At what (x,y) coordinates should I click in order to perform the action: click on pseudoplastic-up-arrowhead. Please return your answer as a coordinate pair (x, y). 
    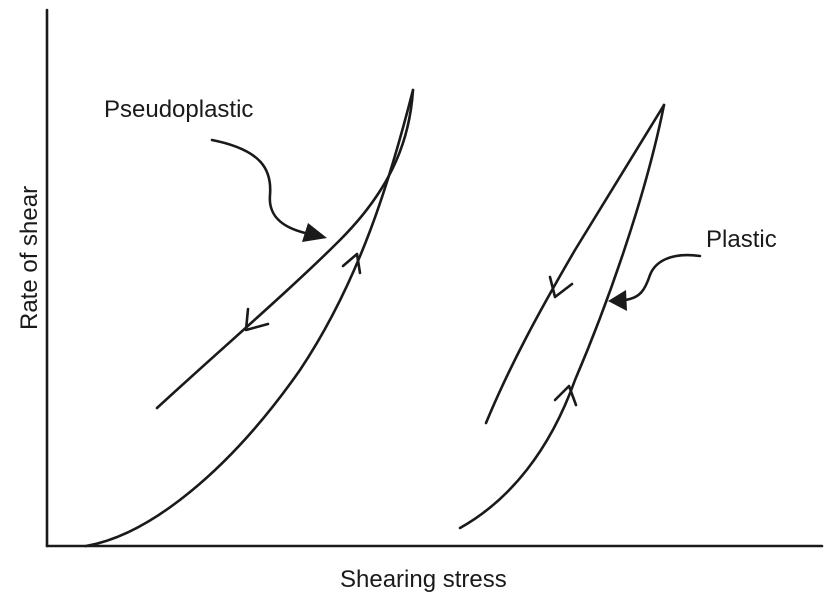
    Looking at the image, I should click on (351, 263).